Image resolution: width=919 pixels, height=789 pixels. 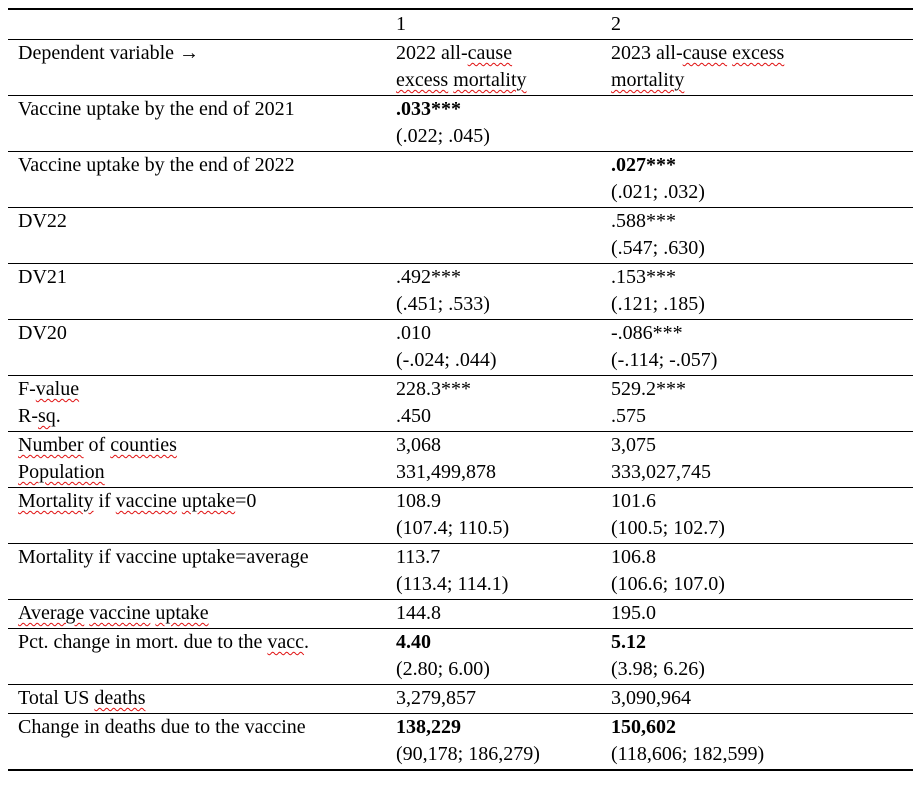 I want to click on text-segment: Pct. change in mort. due to the, so click(x=143, y=642).